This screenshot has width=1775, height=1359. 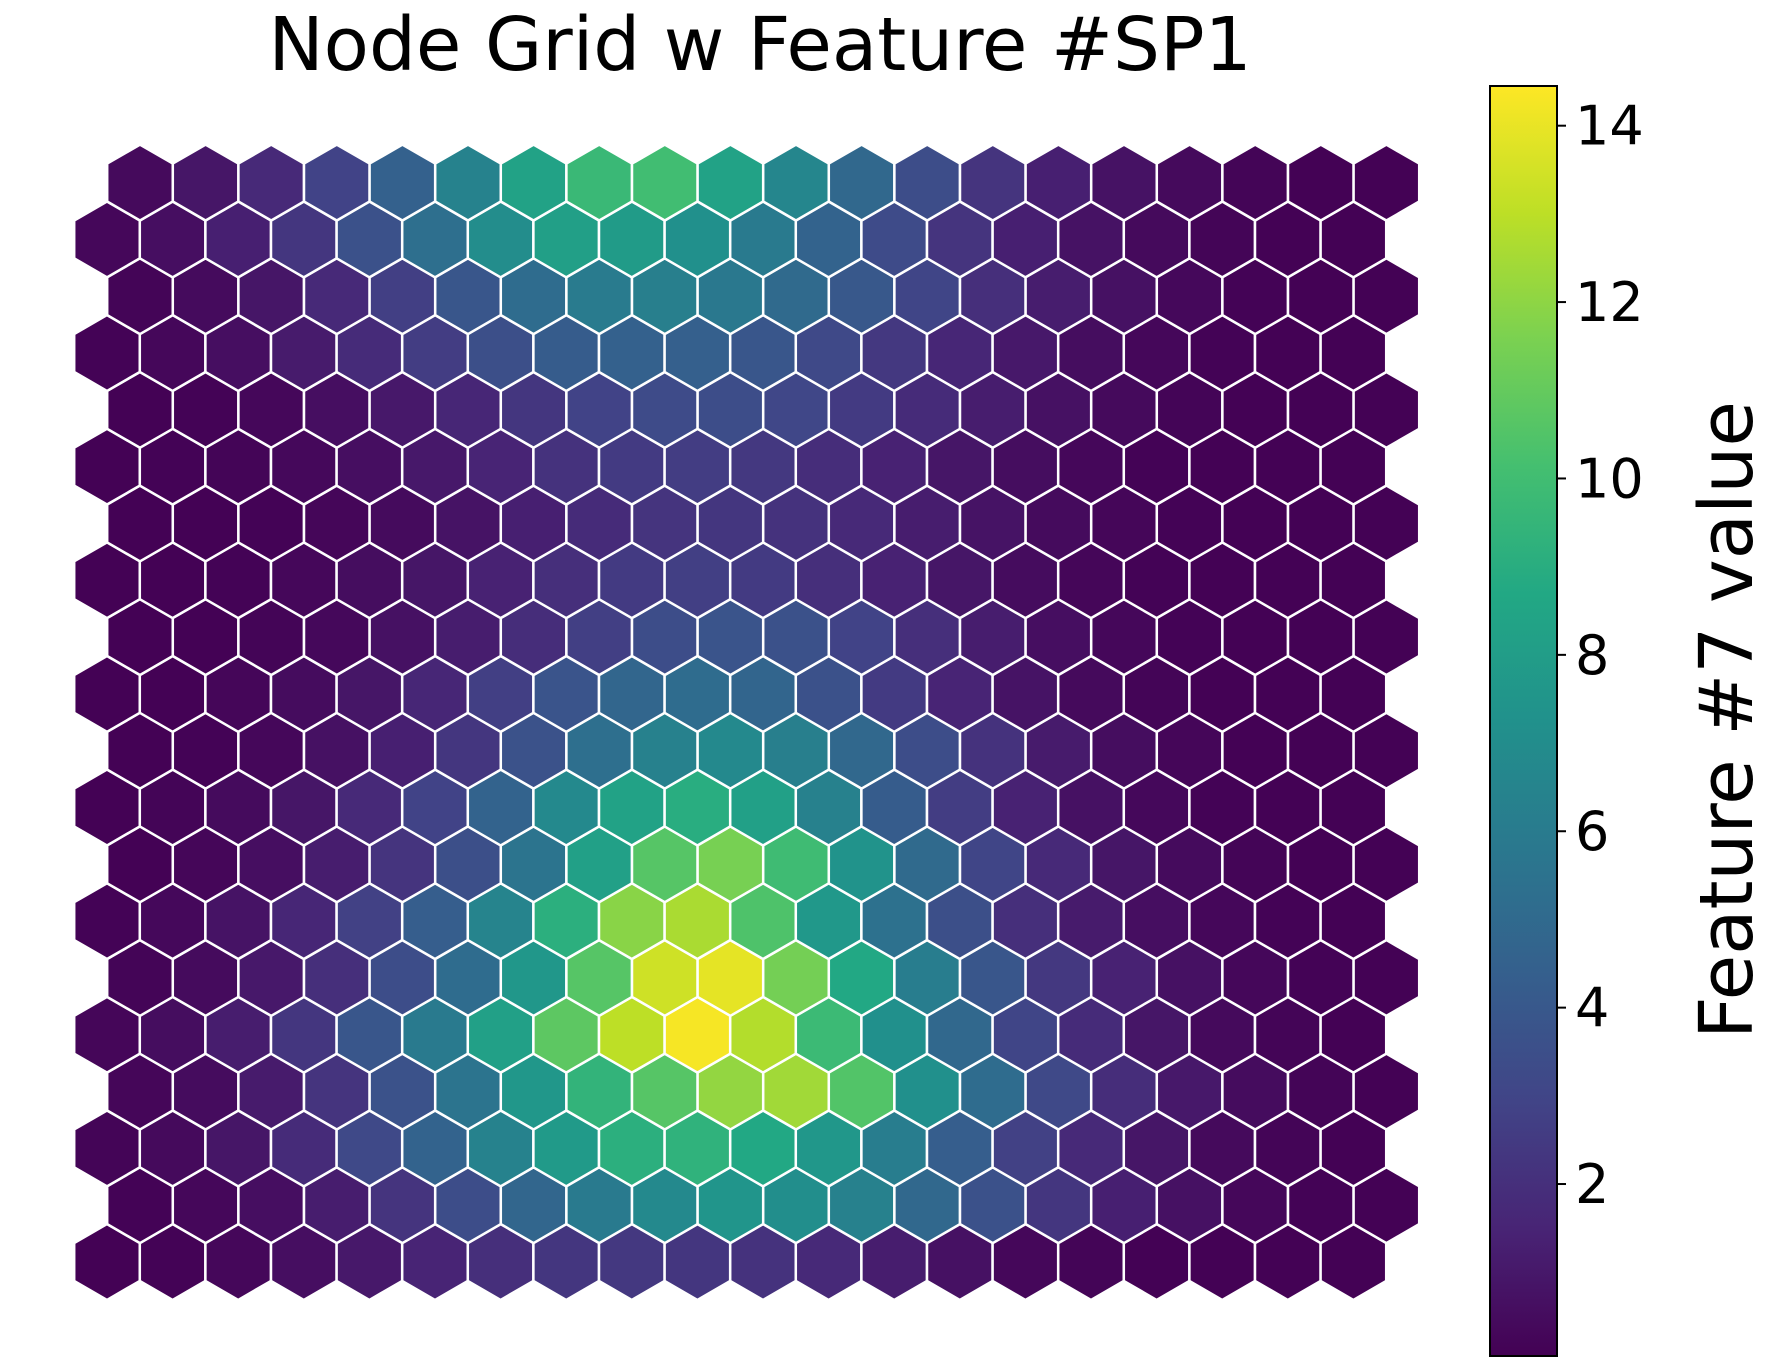 I want to click on colorbar-tick-label: 6, so click(x=1592, y=831).